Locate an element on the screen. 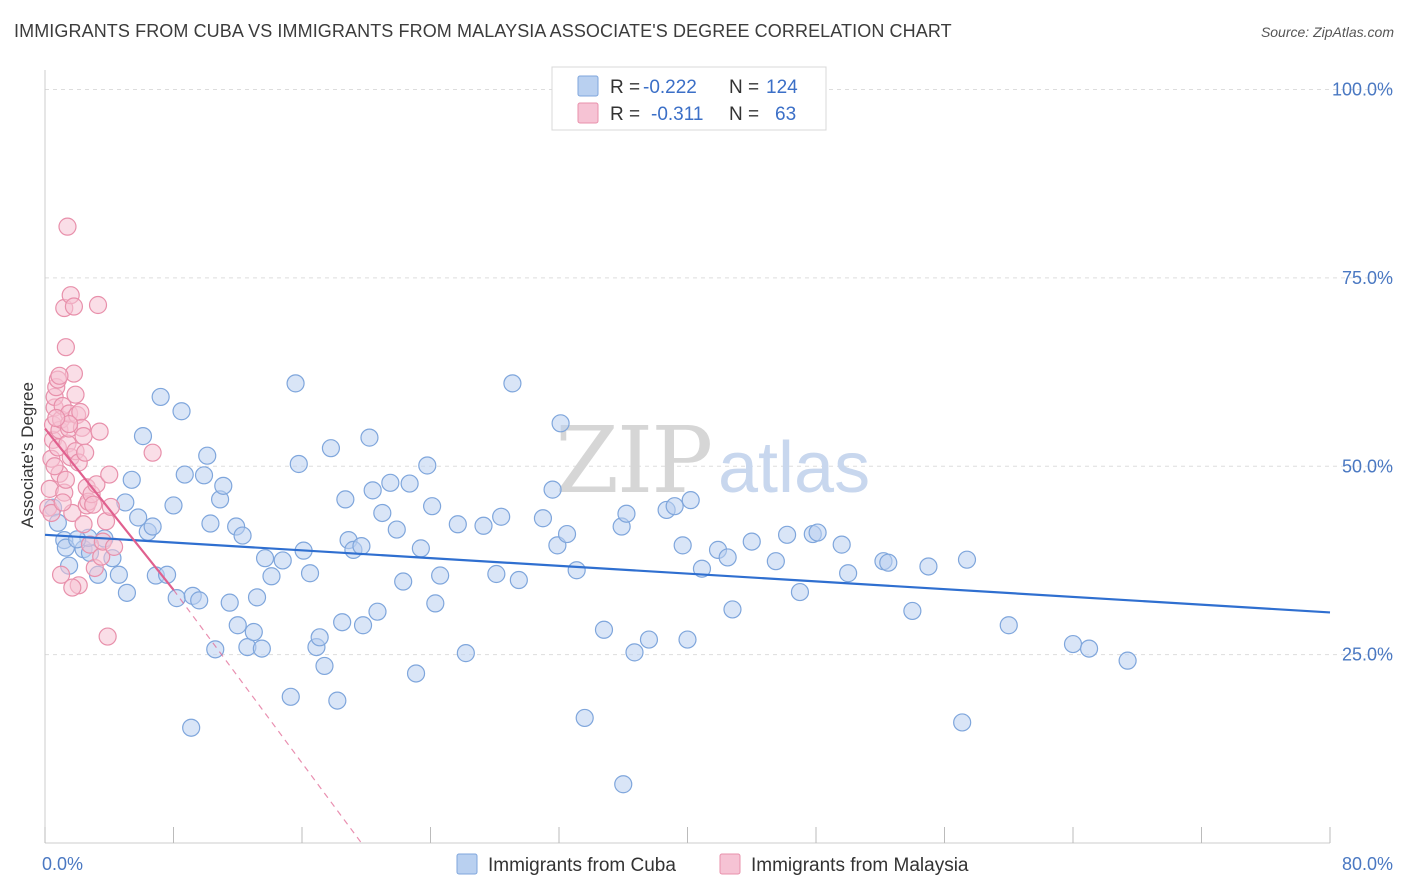 The height and width of the screenshot is (892, 1406). legend-swatch-cuba is located at coordinates (588, 86).